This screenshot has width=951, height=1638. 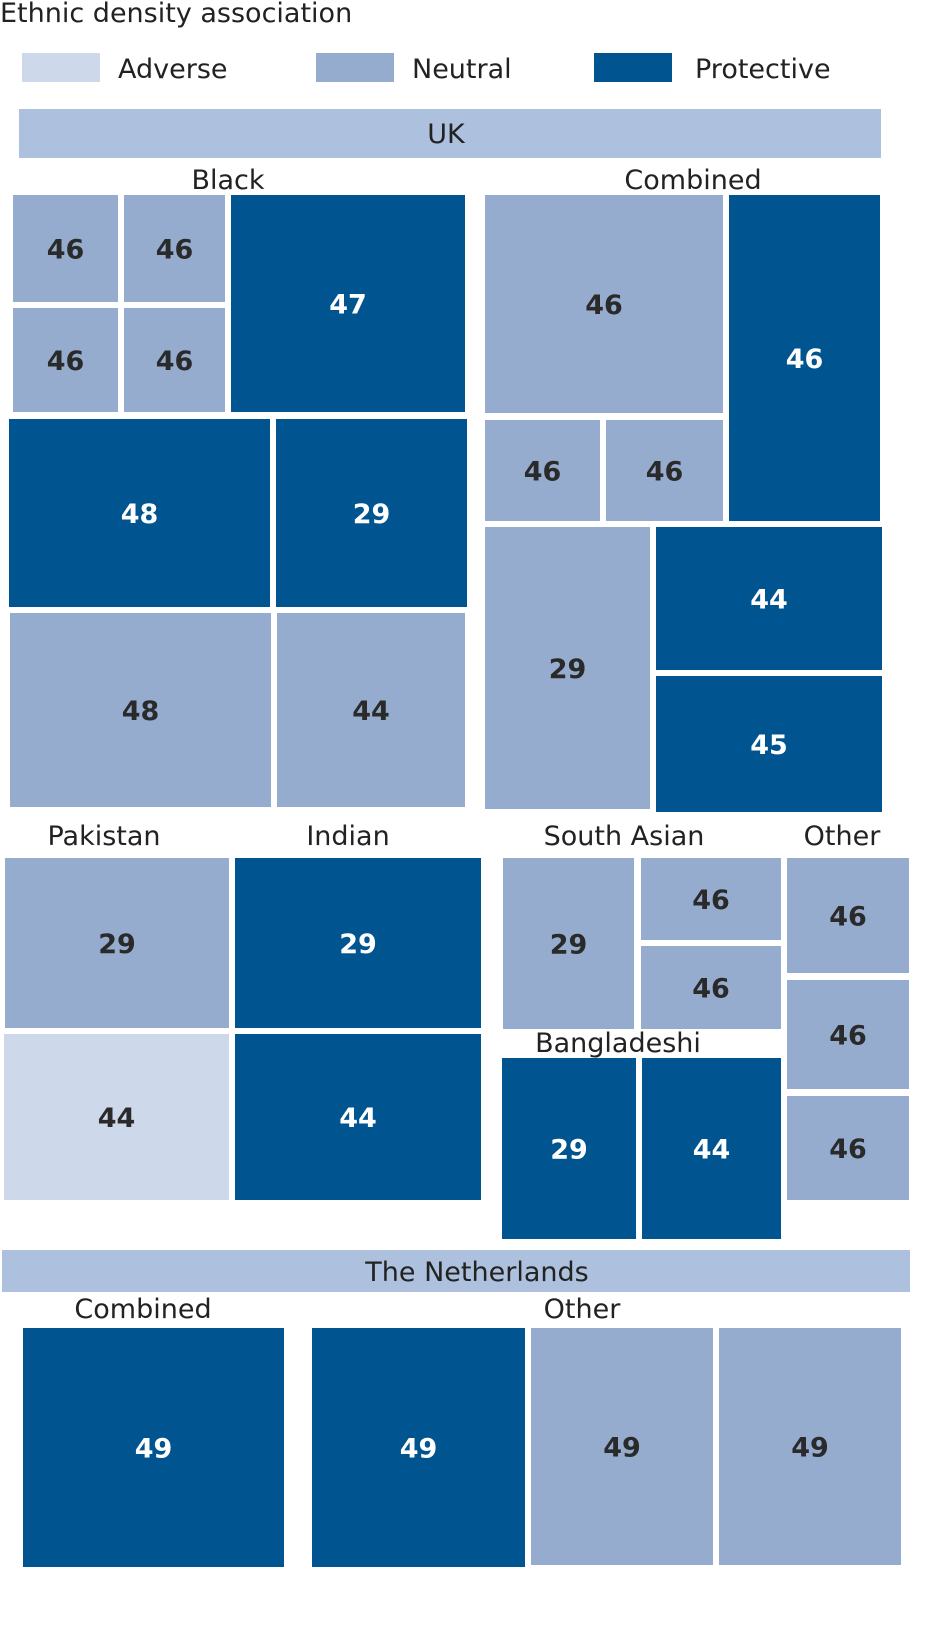 I want to click on legend-swatch-adverse, so click(x=61, y=67).